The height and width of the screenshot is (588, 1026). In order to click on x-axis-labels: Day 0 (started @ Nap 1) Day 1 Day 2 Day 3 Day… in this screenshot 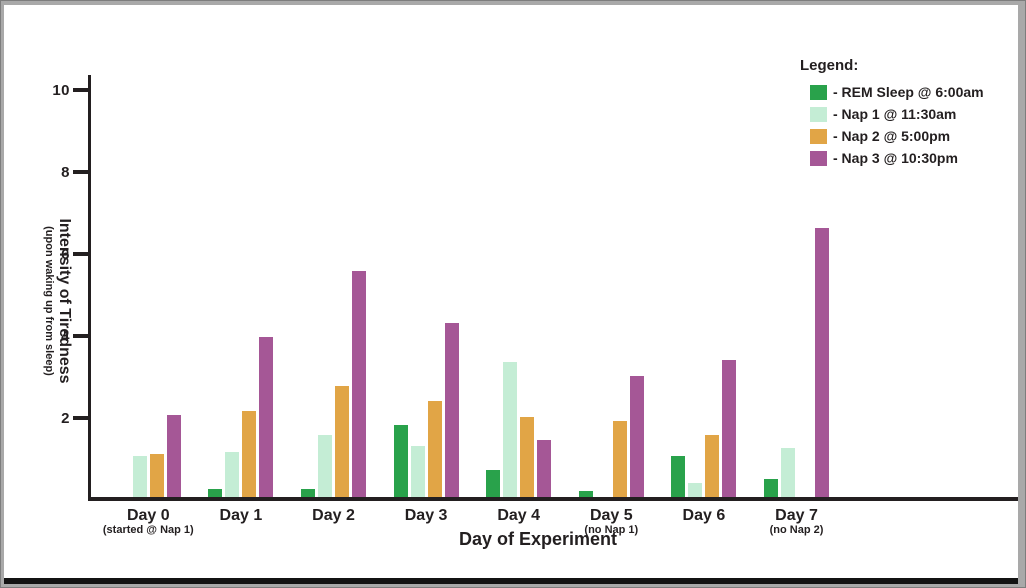, I will do `click(553, 528)`.